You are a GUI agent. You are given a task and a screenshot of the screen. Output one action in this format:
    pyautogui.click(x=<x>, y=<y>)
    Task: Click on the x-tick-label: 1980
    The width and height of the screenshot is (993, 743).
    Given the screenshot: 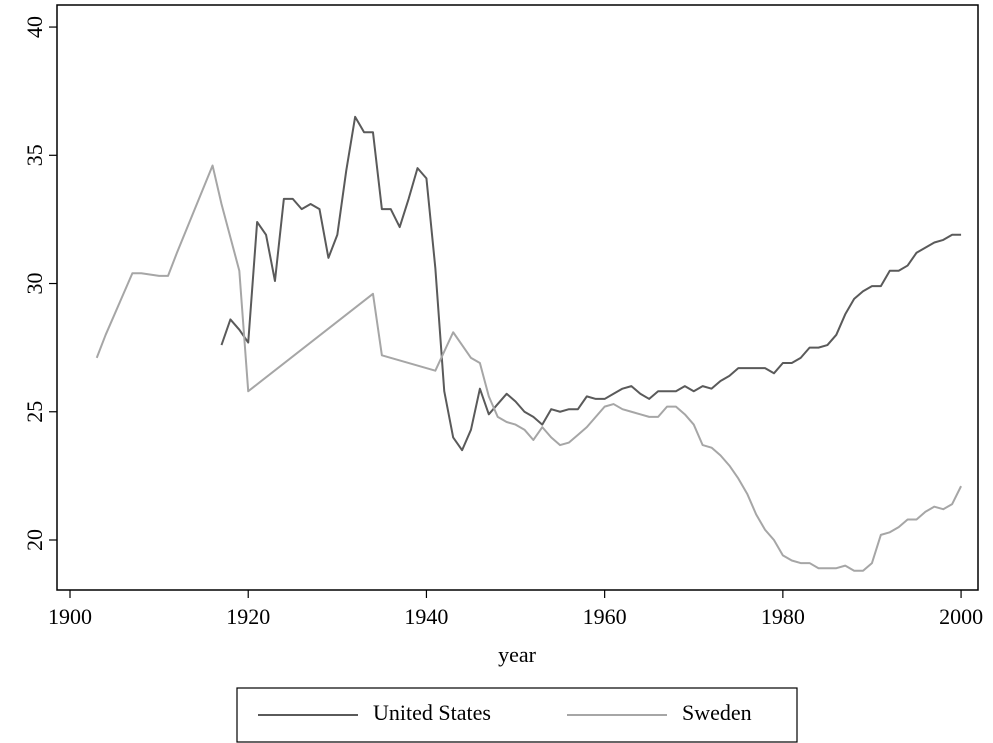 What is the action you would take?
    pyautogui.click(x=783, y=616)
    